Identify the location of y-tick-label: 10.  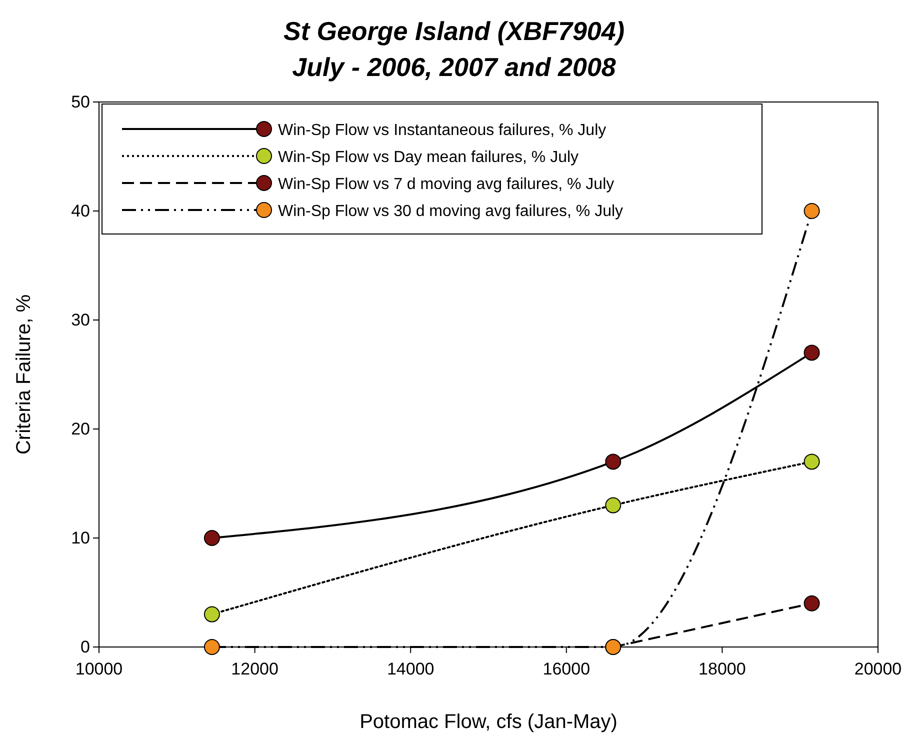
(80, 538).